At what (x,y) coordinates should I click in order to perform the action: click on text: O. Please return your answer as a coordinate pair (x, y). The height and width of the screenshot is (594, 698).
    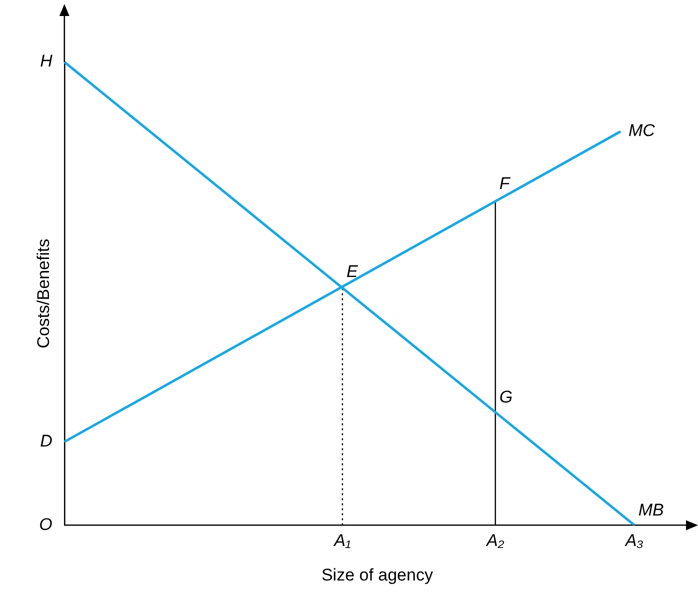
    Looking at the image, I should click on (45, 524).